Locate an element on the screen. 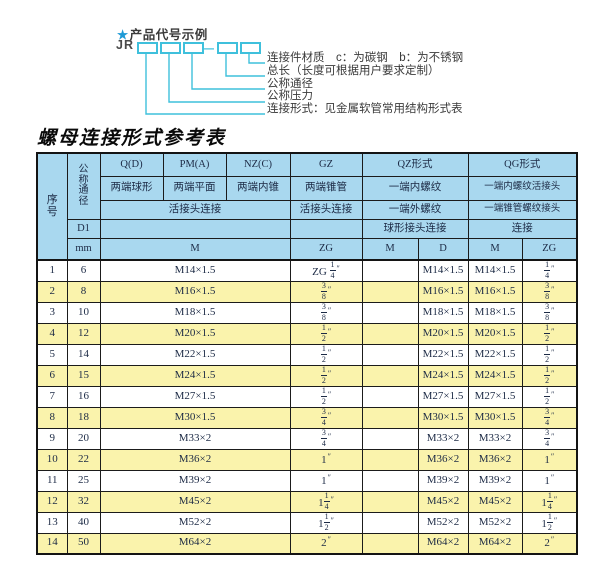 The width and height of the screenshot is (600, 567). table-cell-no: 13 is located at coordinates (52, 522).